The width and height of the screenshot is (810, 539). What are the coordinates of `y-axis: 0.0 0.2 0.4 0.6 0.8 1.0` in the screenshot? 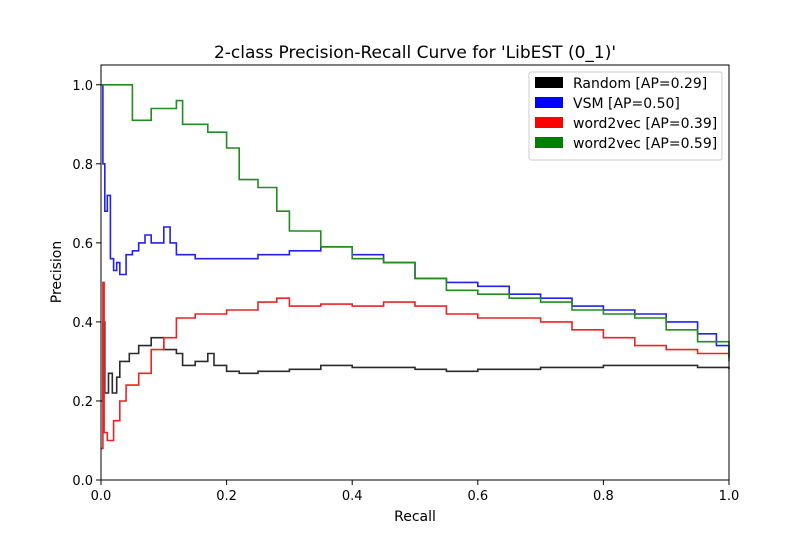 It's located at (86, 284).